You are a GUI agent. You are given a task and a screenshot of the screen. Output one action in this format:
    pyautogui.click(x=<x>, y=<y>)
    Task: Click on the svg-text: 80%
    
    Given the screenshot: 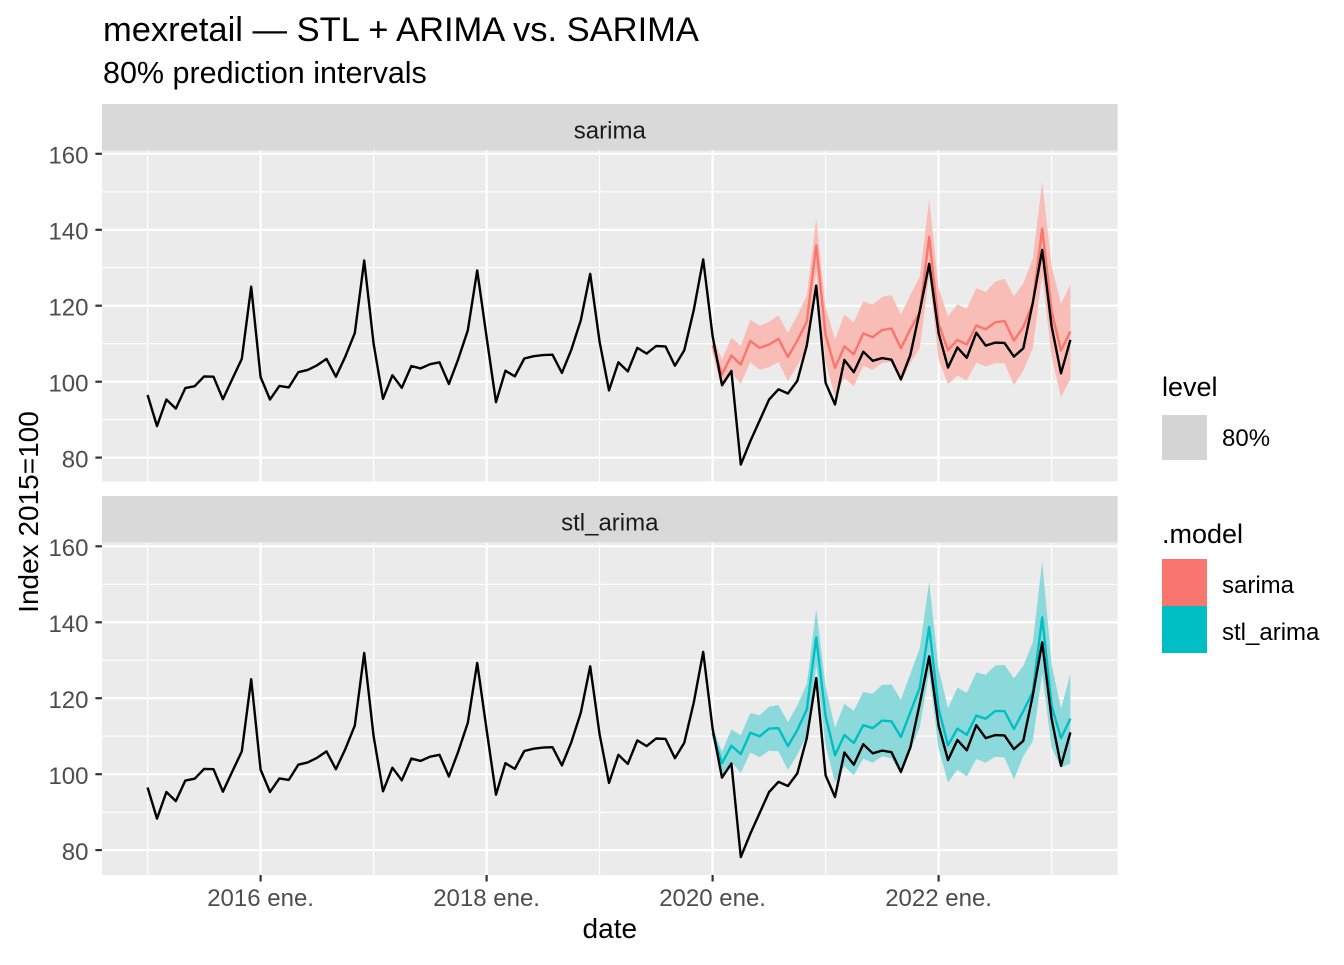 What is the action you would take?
    pyautogui.click(x=1246, y=438)
    